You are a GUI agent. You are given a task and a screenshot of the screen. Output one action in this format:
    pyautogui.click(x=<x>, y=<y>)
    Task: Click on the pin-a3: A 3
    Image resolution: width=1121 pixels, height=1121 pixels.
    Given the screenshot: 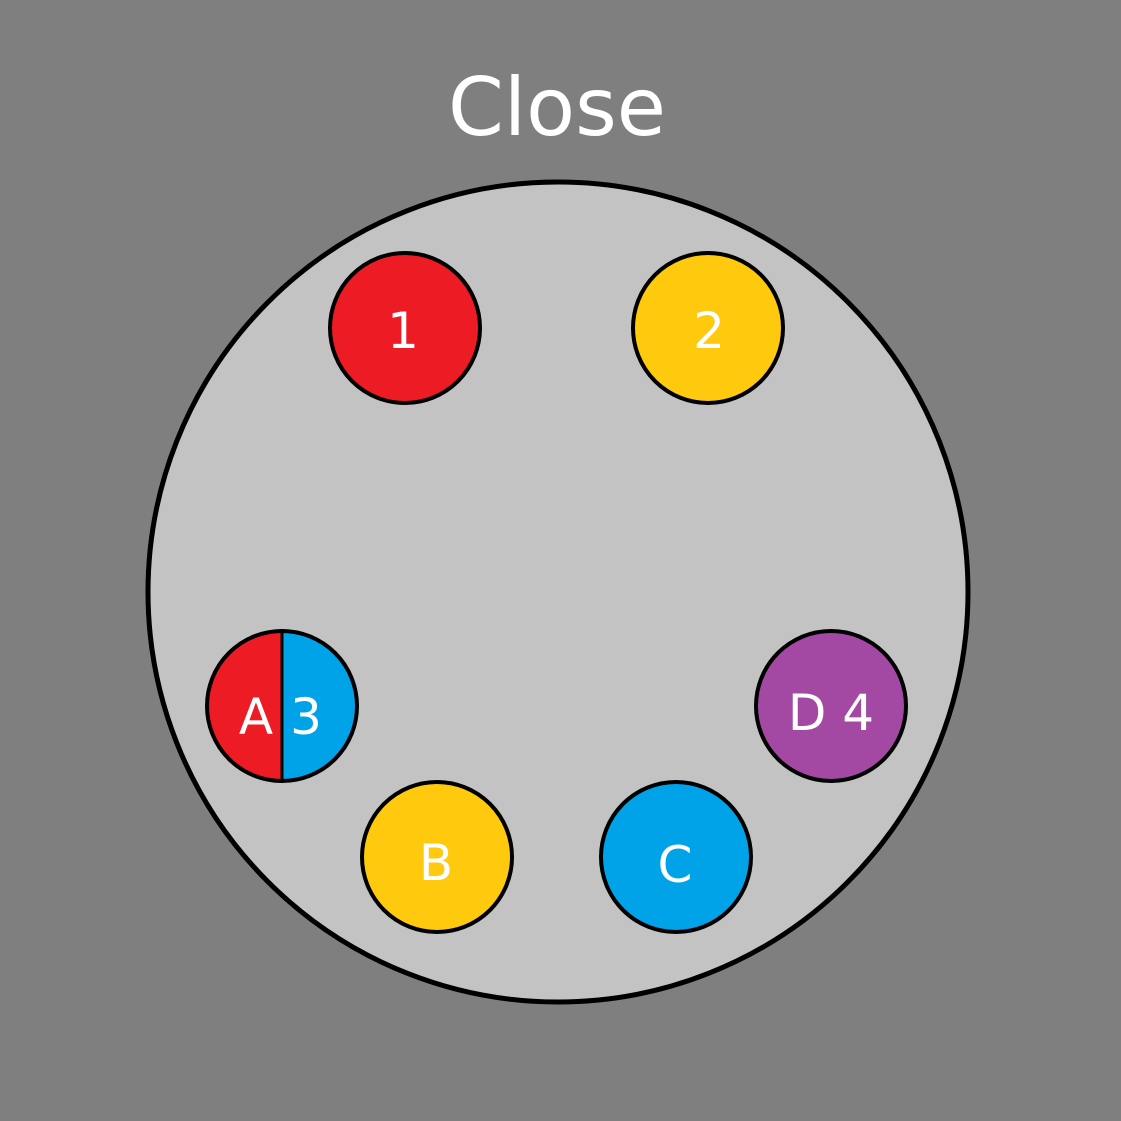 What is the action you would take?
    pyautogui.click(x=282, y=706)
    